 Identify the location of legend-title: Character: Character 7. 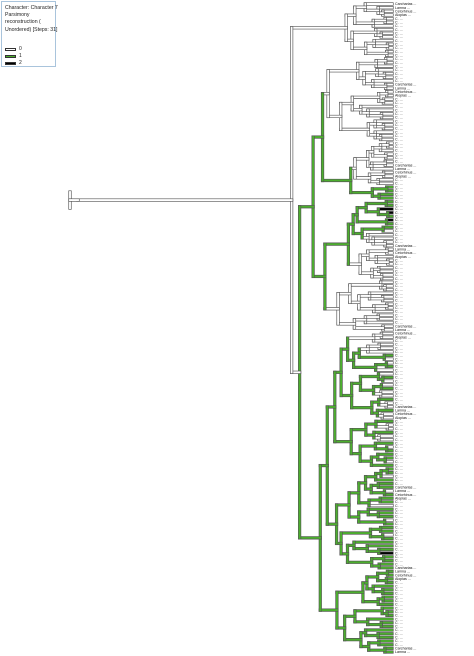
(31, 8).